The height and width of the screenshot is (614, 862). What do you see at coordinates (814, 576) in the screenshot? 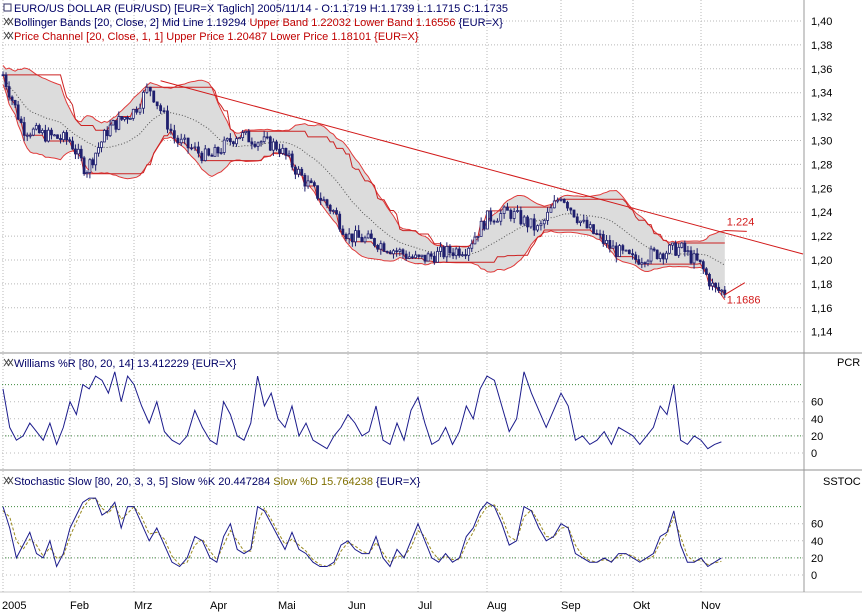
I see `y-tick-label: 0` at bounding box center [814, 576].